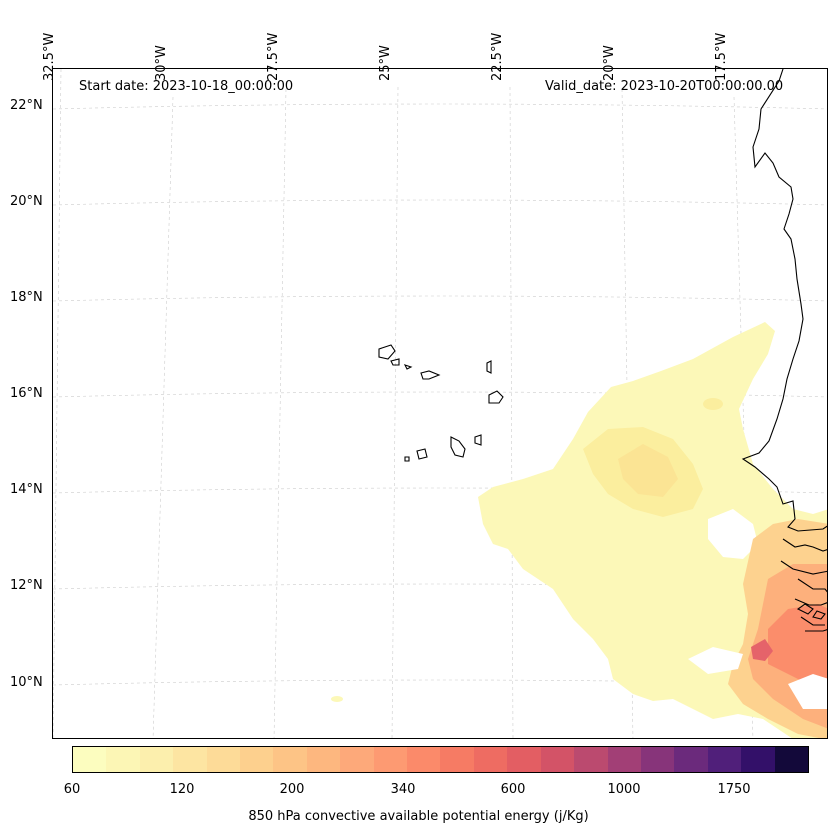 Image resolution: width=837 pixels, height=836 pixels. What do you see at coordinates (292, 789) in the screenshot?
I see `colorbar-tick-200: 200` at bounding box center [292, 789].